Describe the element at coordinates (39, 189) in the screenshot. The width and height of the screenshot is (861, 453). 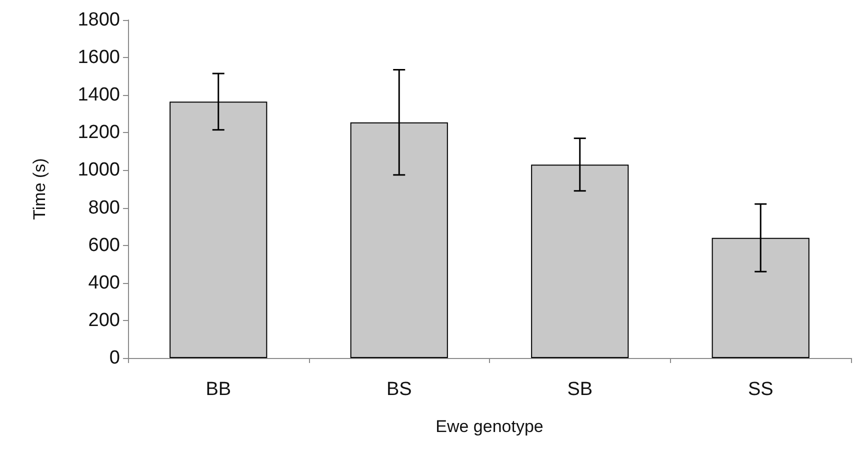
I see `y-axis-title: Time (s)` at that location.